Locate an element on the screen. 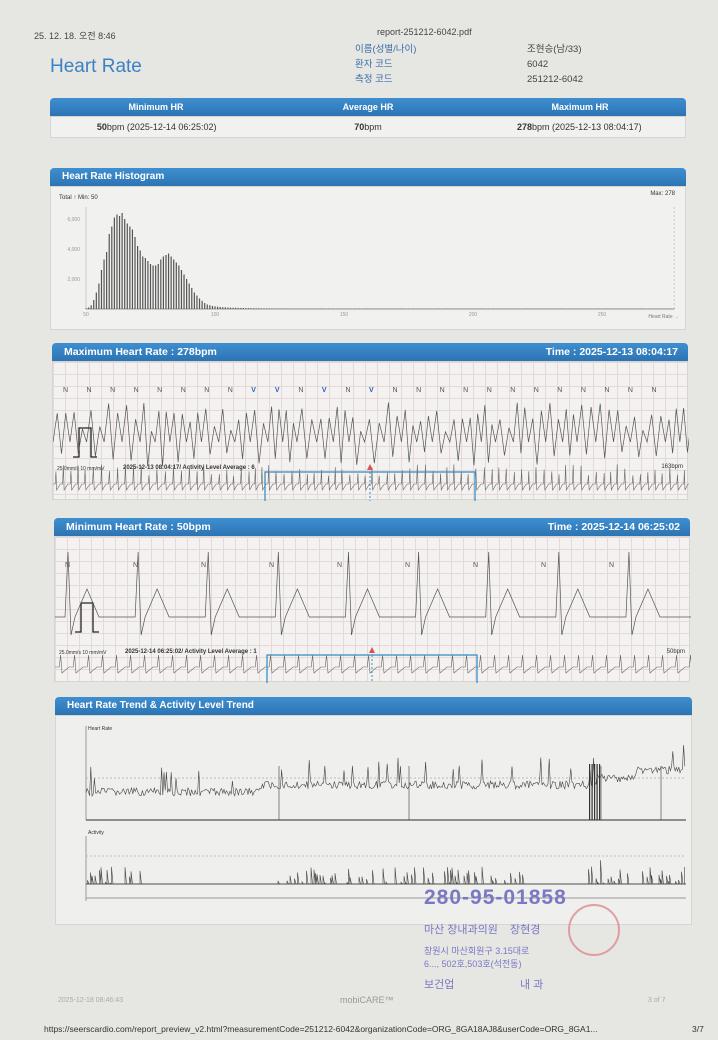  page-title: Heart Rate is located at coordinates (96, 66).